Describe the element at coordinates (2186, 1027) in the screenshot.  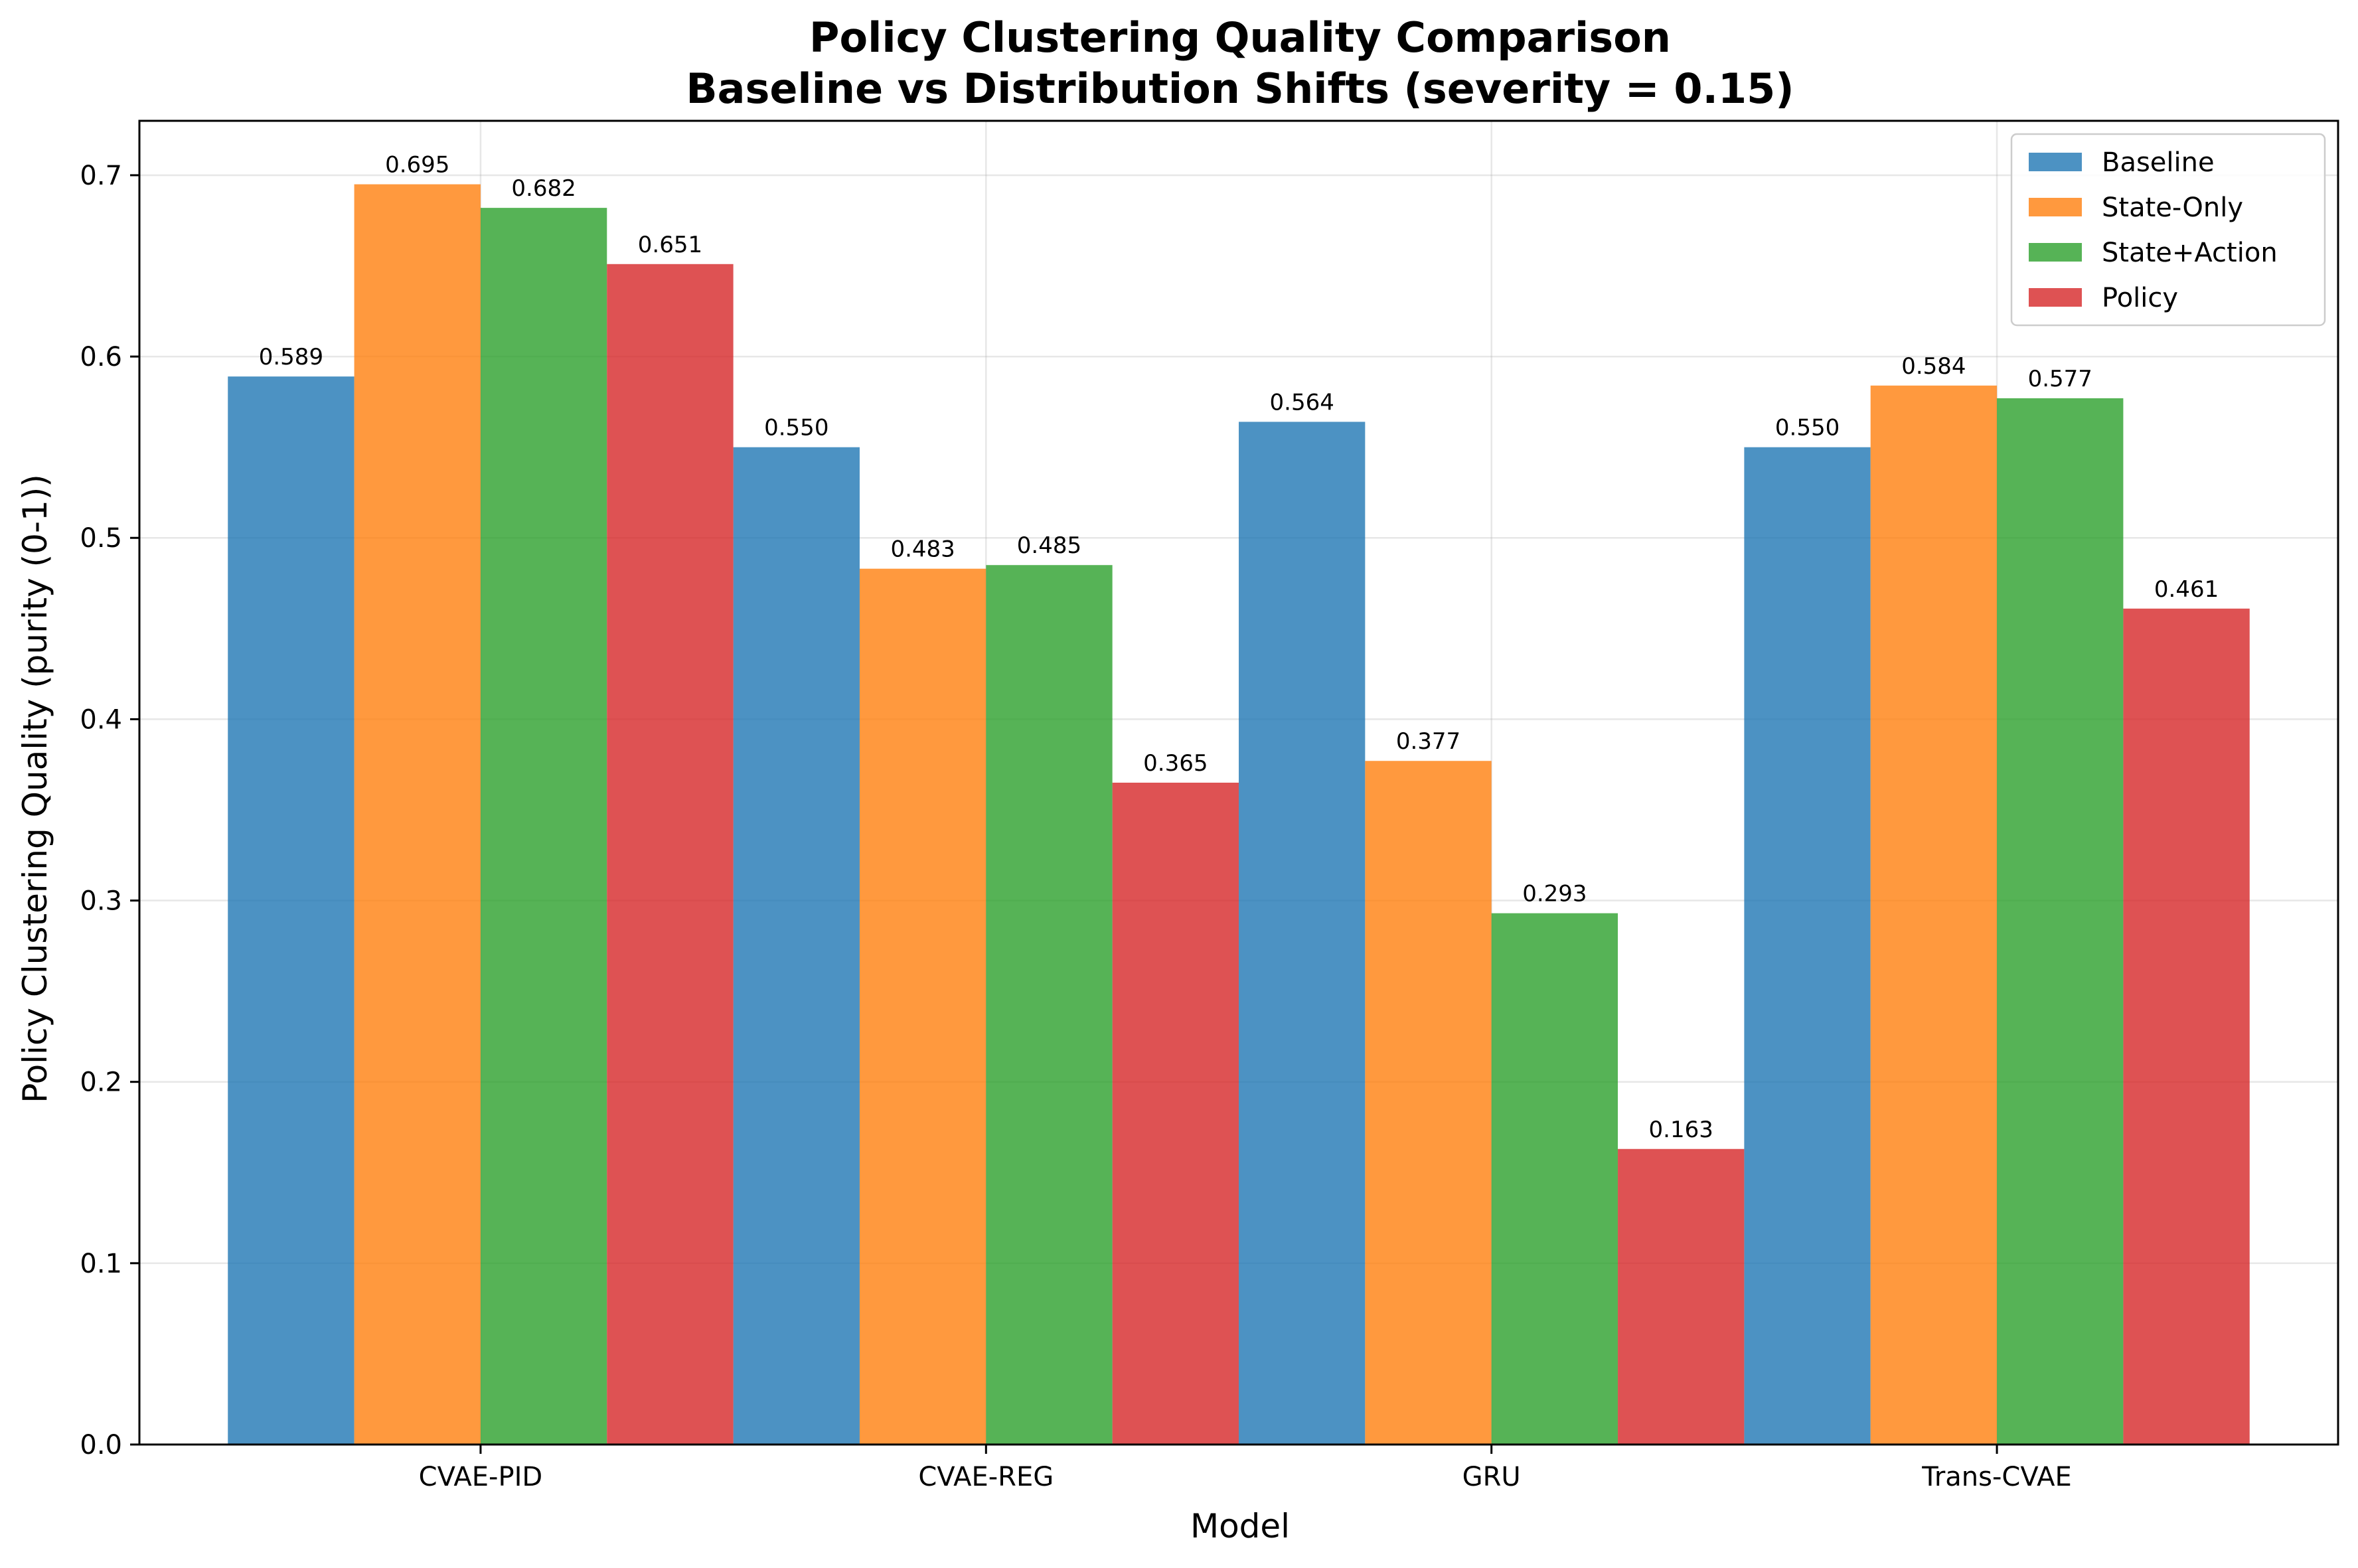
I see `bar-policy-trans-cvae` at that location.